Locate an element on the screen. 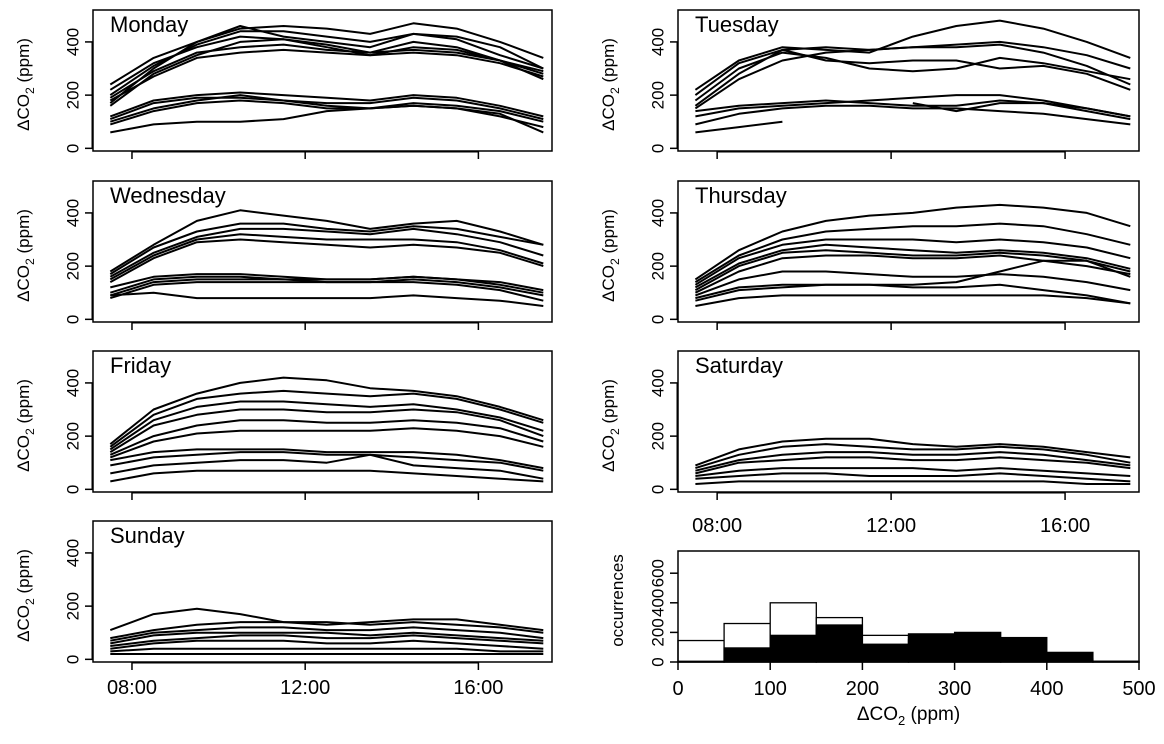 Image resolution: width=1164 pixels, height=744 pixels. panel-title: Monday is located at coordinates (149, 24).